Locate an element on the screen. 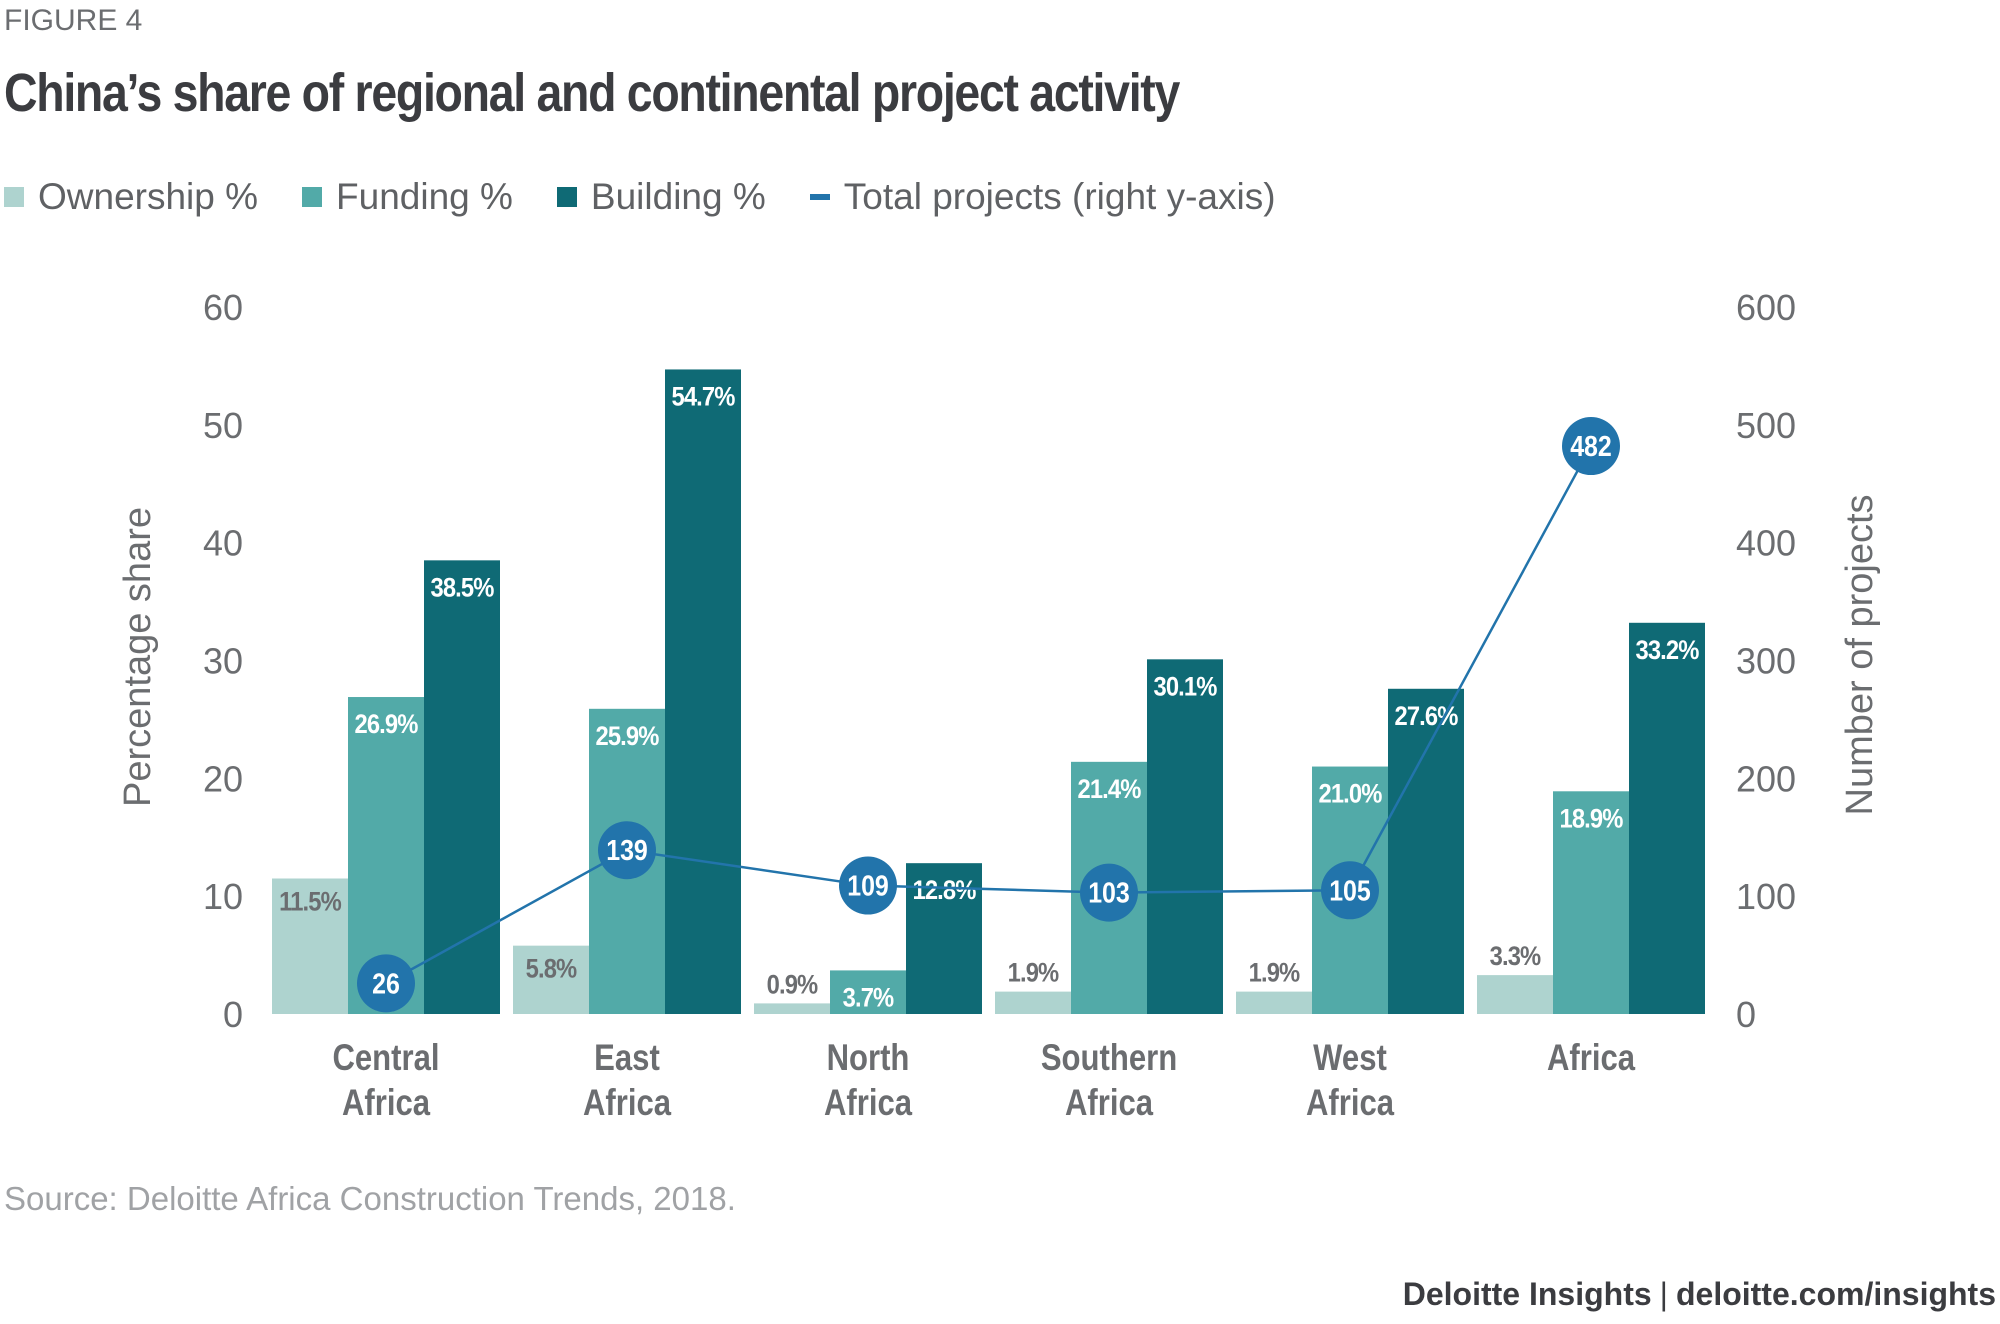  bar-value-label: 12.8% is located at coordinates (944, 891).